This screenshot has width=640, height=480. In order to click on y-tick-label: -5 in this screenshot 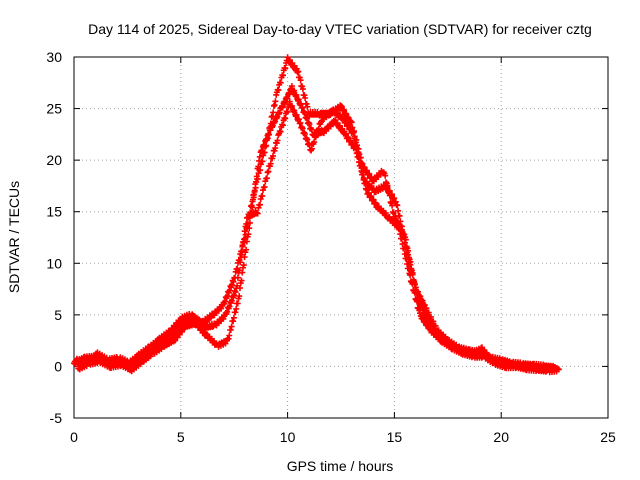, I will do `click(56, 418)`.